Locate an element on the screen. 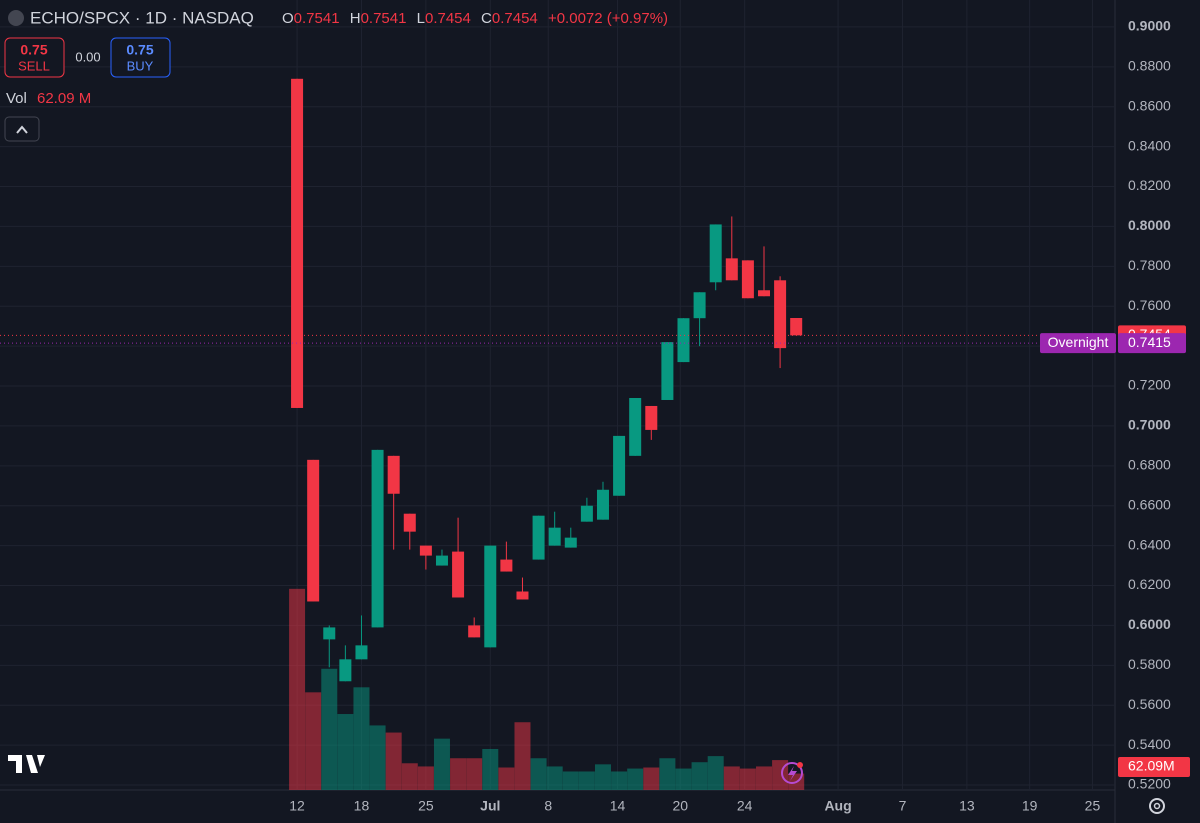 Image resolution: width=1200 pixels, height=823 pixels. sell-button: 0.75 SELL is located at coordinates (34, 57).